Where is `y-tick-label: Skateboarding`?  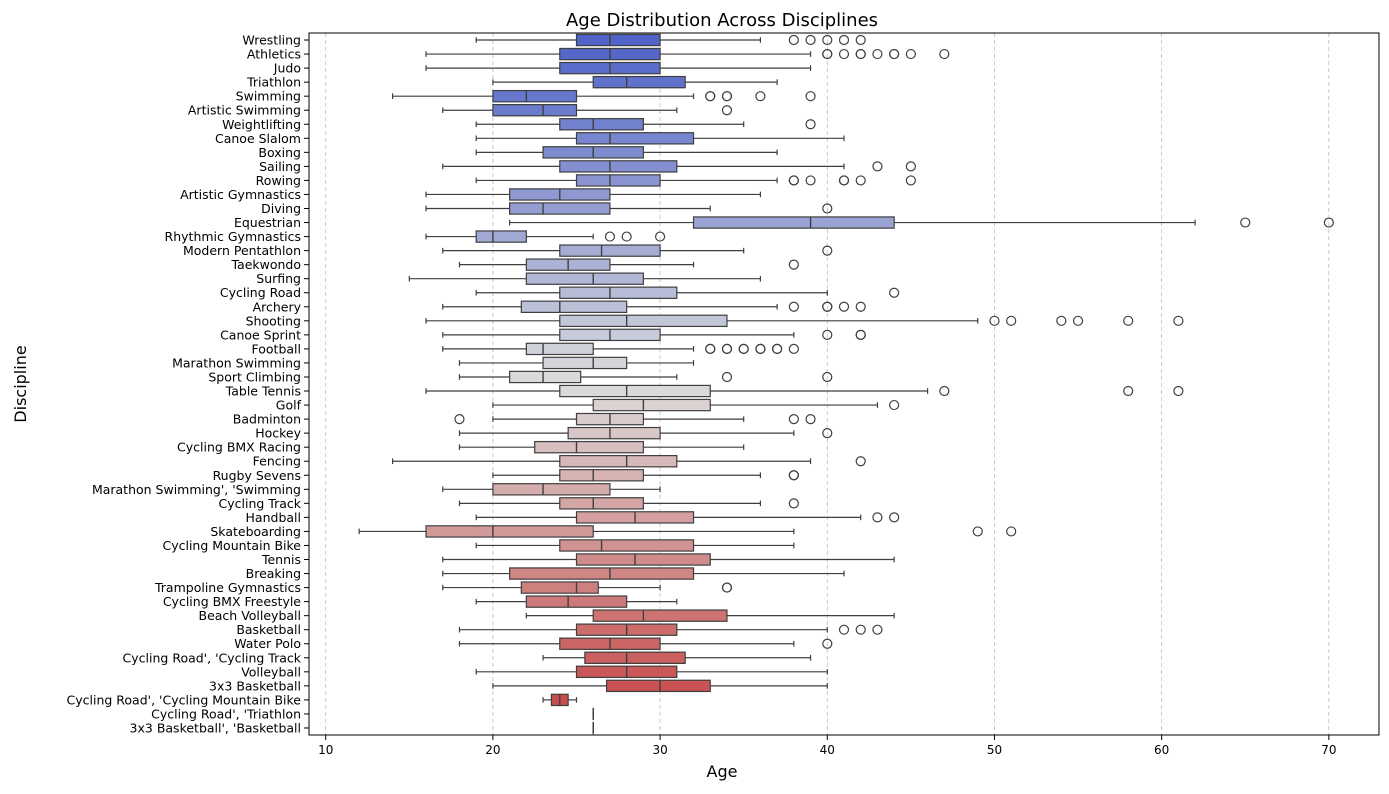 y-tick-label: Skateboarding is located at coordinates (255, 531).